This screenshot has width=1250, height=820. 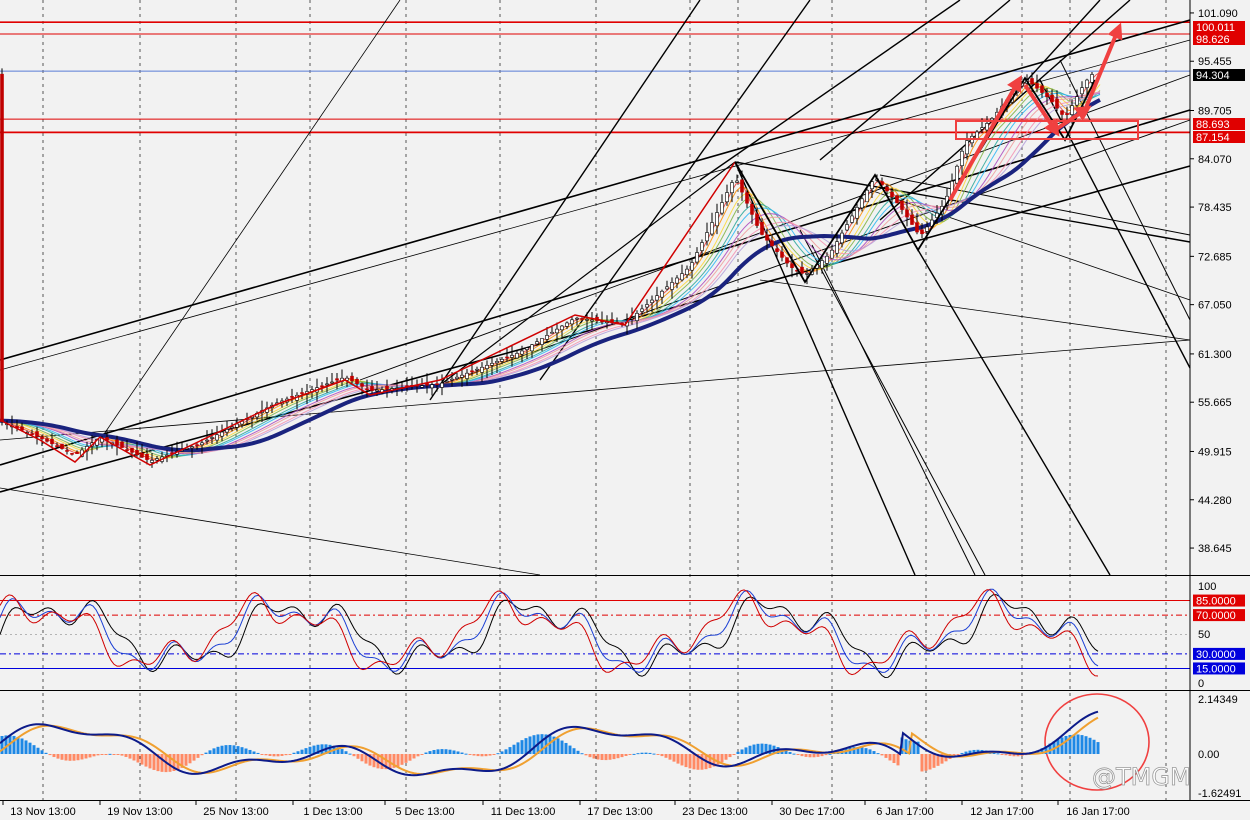 I want to click on macd-tick-label: -1.62491, so click(x=1219, y=794).